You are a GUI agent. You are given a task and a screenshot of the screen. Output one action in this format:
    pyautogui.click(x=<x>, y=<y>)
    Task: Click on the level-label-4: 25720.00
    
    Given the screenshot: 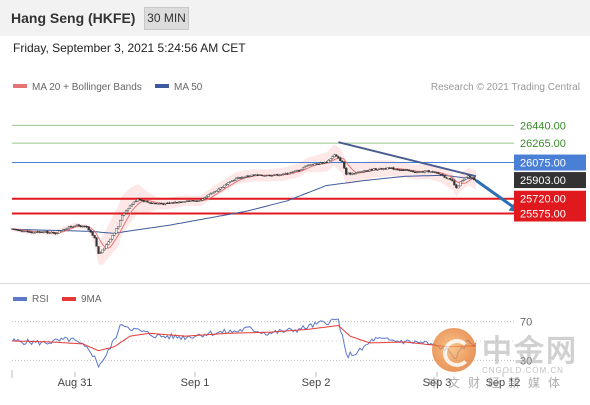 What is the action you would take?
    pyautogui.click(x=543, y=200)
    